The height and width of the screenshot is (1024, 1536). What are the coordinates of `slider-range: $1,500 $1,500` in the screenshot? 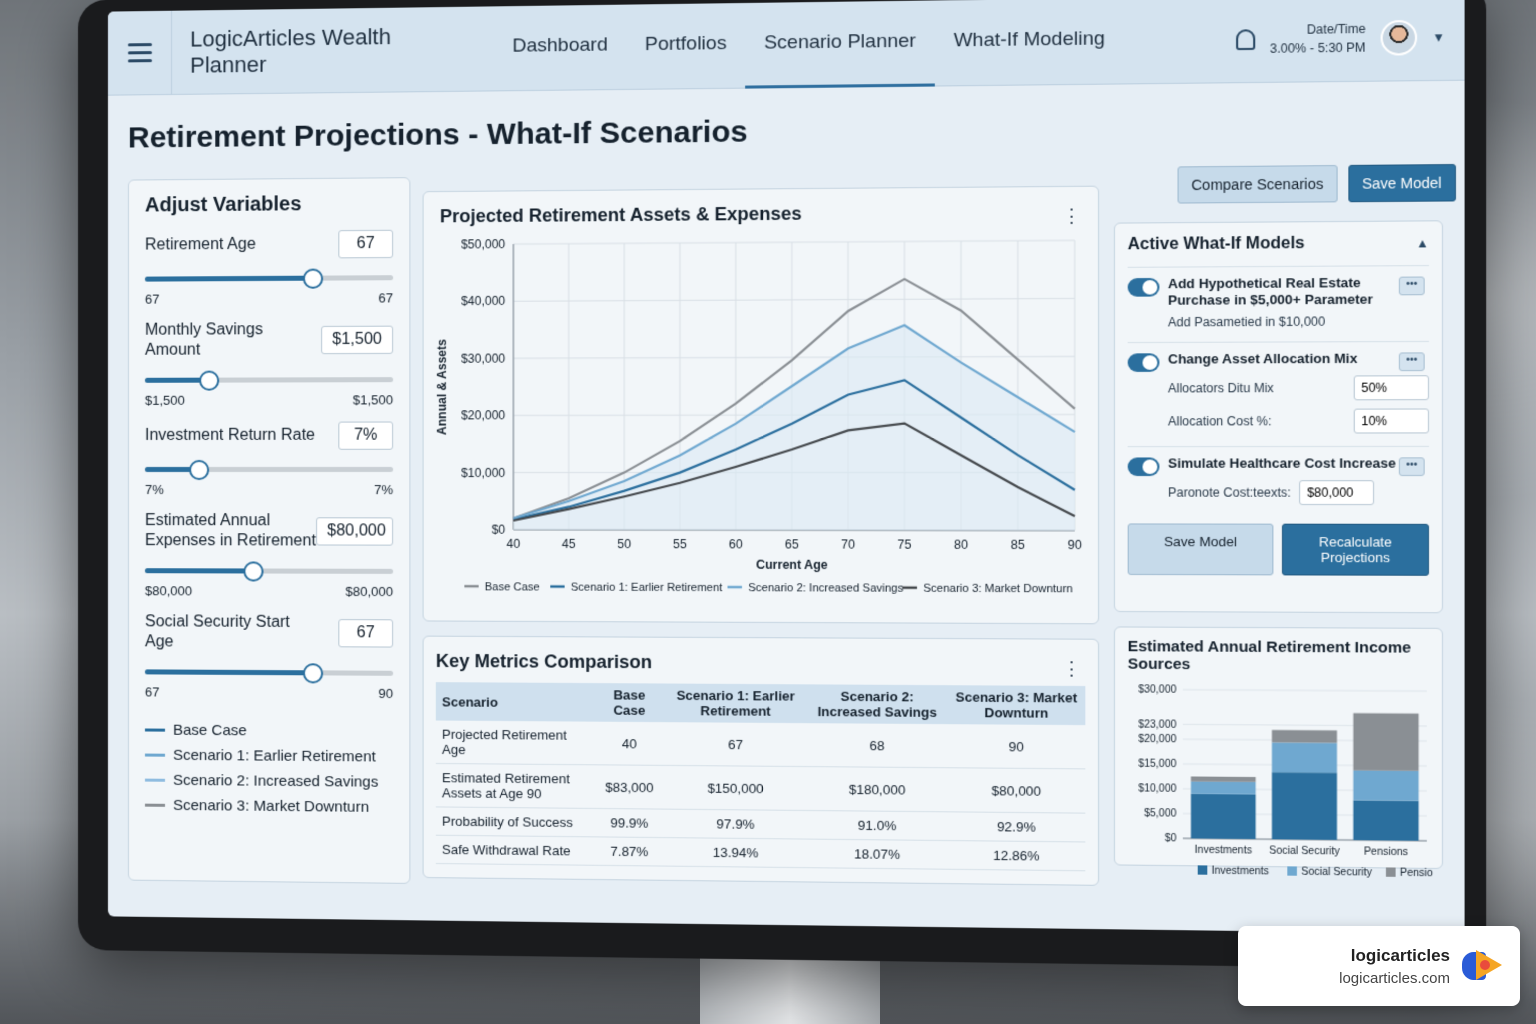 It's located at (269, 400).